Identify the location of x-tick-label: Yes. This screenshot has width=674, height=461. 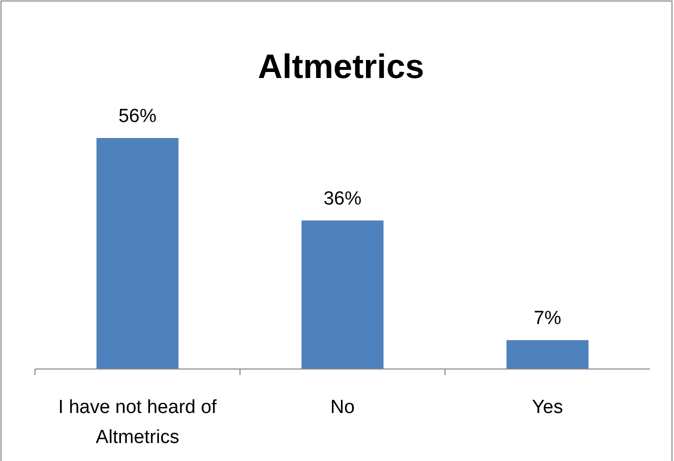
(547, 407).